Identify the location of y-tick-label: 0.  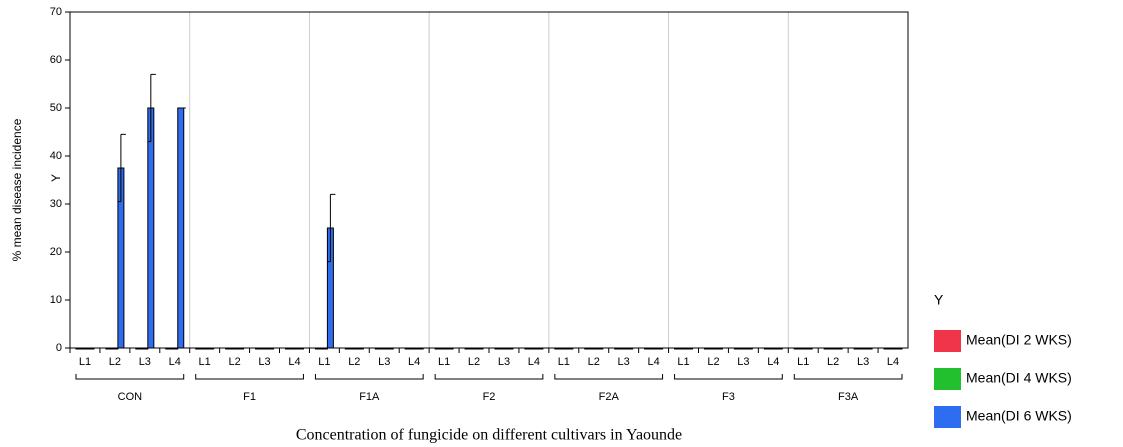
(59, 348).